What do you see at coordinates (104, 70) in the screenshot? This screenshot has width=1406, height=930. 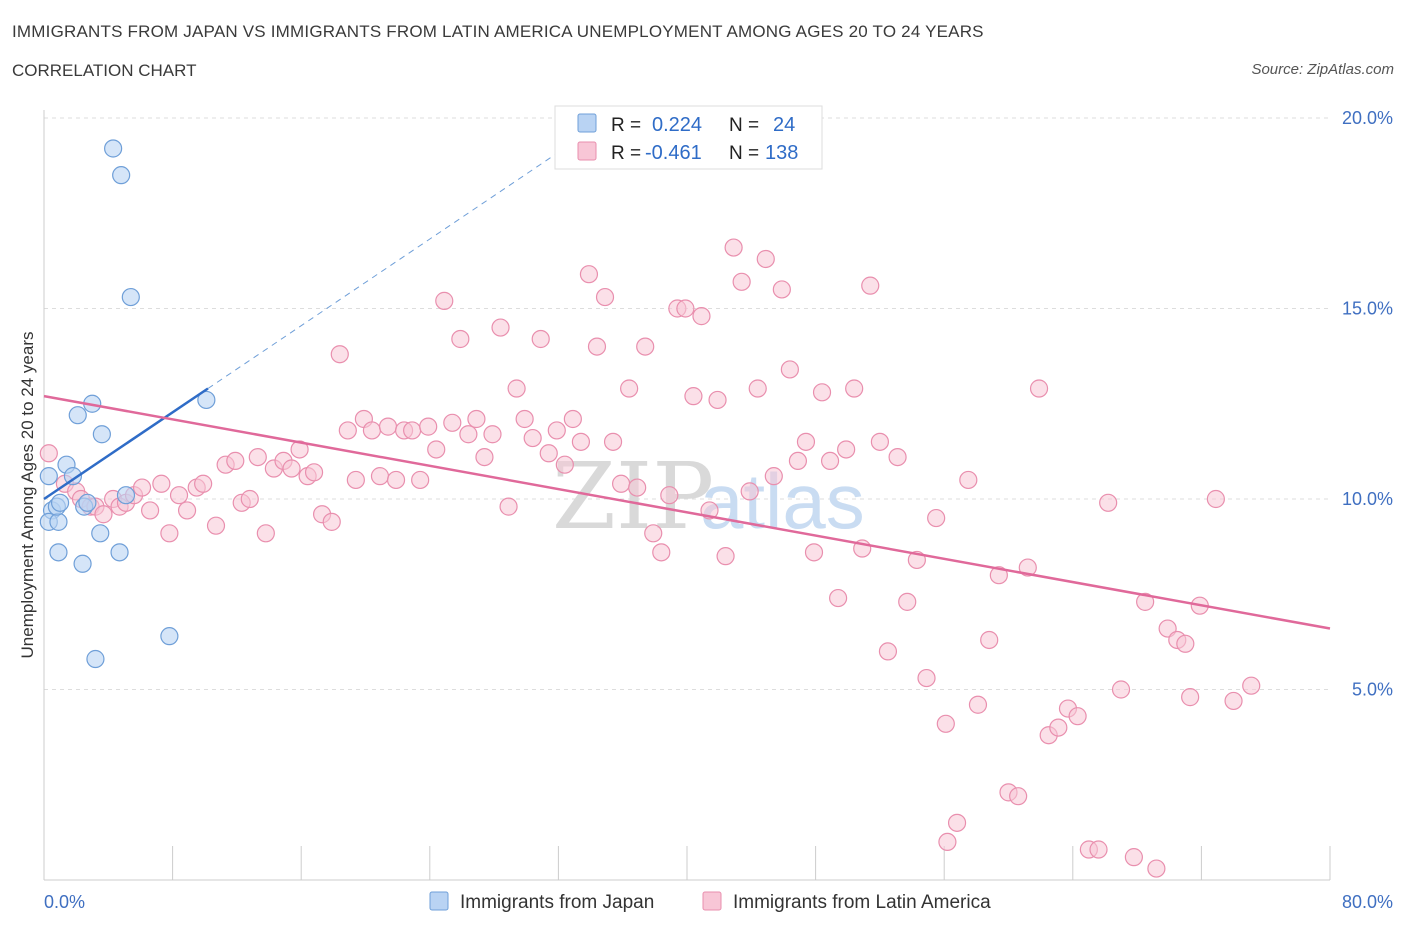 I see `chart-subtitle: CORRELATION CHART` at bounding box center [104, 70].